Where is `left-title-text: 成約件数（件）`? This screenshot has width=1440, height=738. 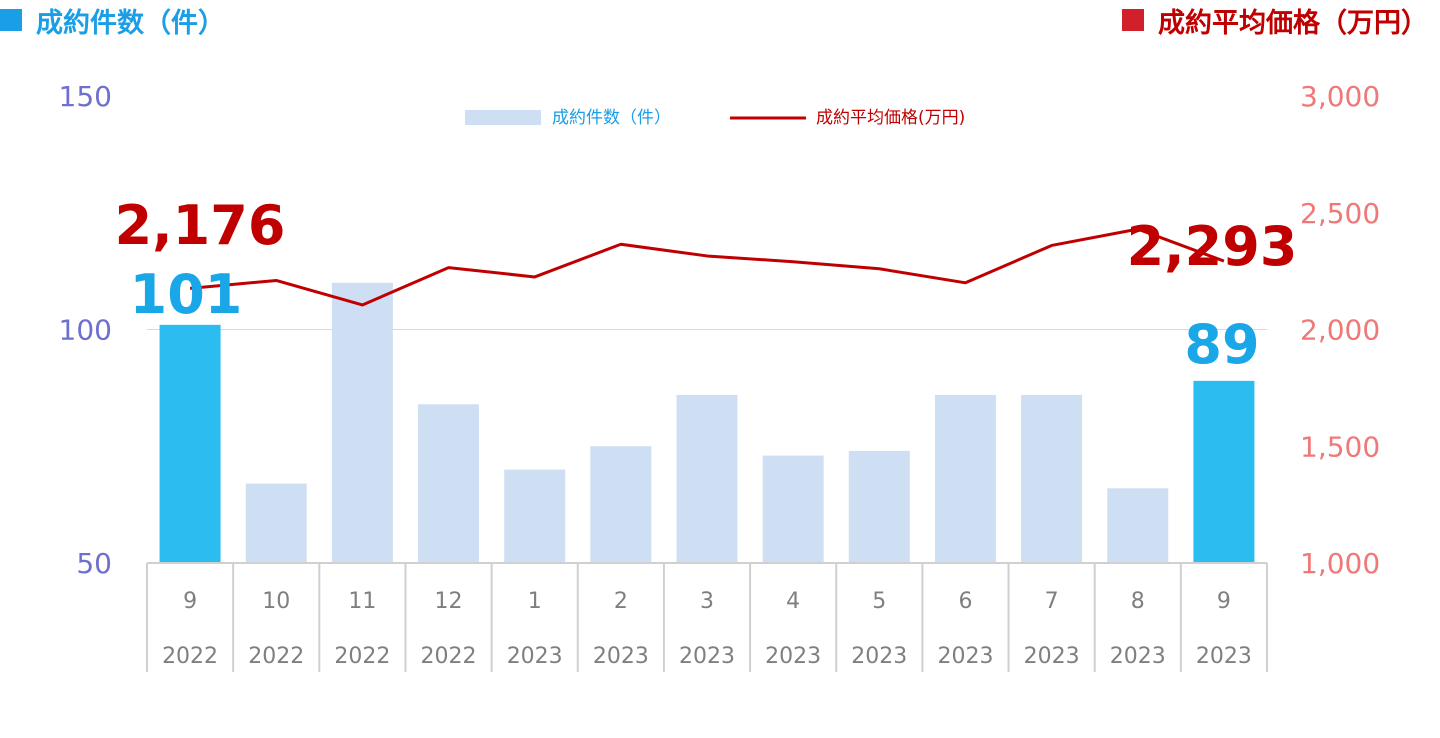
left-title-text: 成約件数（件） is located at coordinates (130, 23).